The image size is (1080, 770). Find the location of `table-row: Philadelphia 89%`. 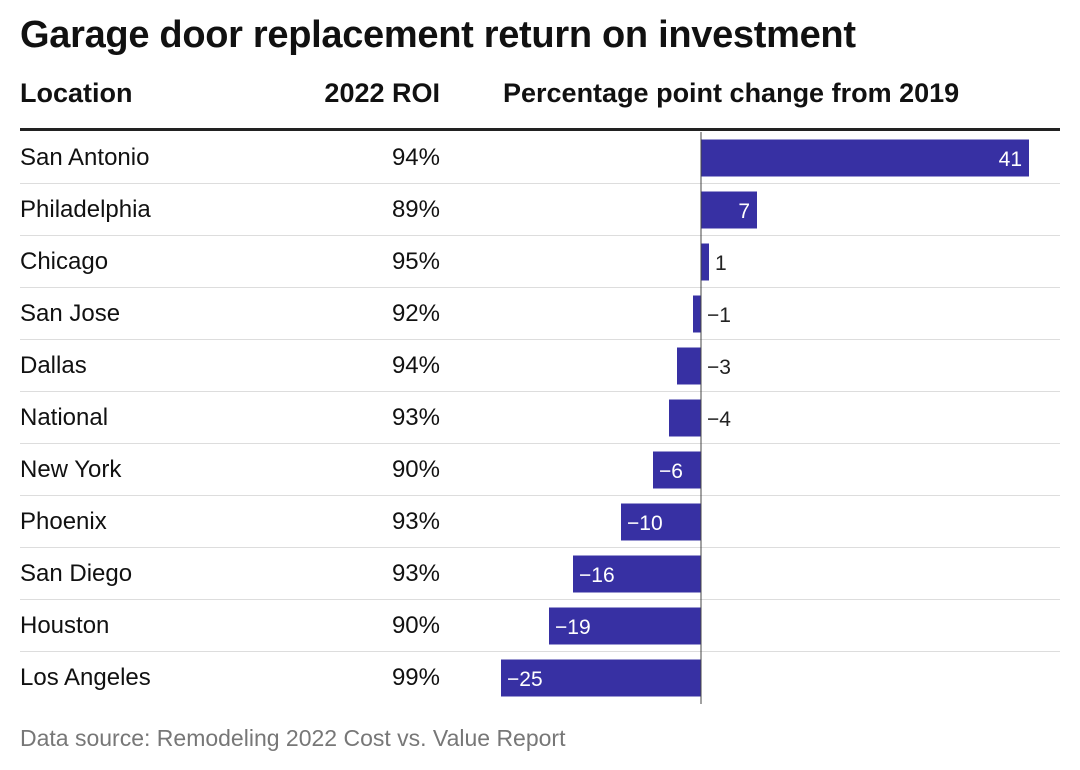

table-row: Philadelphia 89% is located at coordinates (540, 210).